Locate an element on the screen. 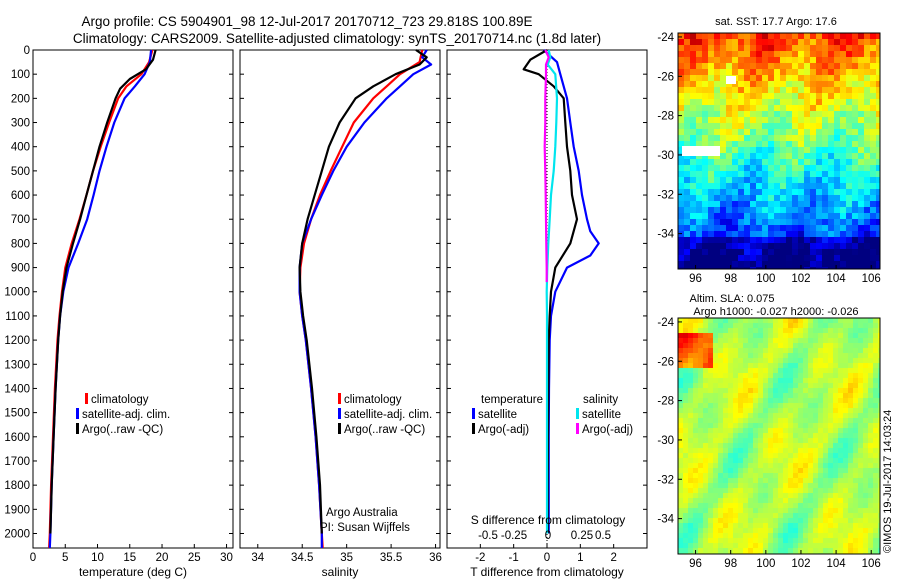 The height and width of the screenshot is (580, 900). map-x-tick-label: 106 is located at coordinates (871, 564).